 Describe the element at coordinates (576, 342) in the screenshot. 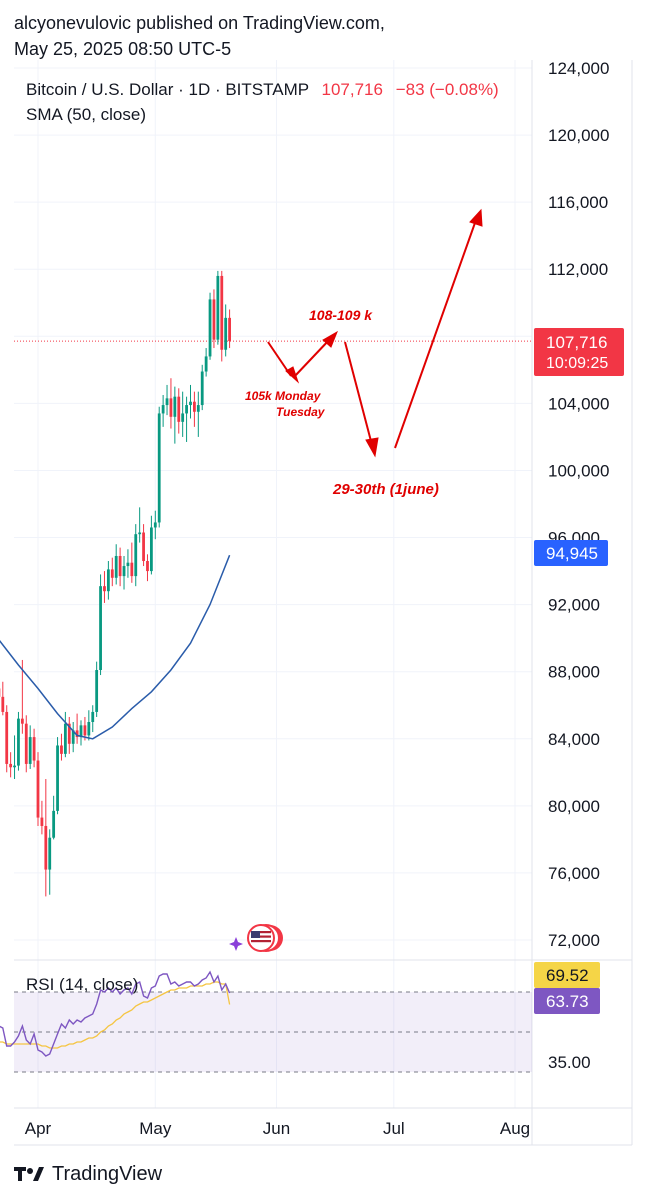

I see `last-price-value: 107,716` at that location.